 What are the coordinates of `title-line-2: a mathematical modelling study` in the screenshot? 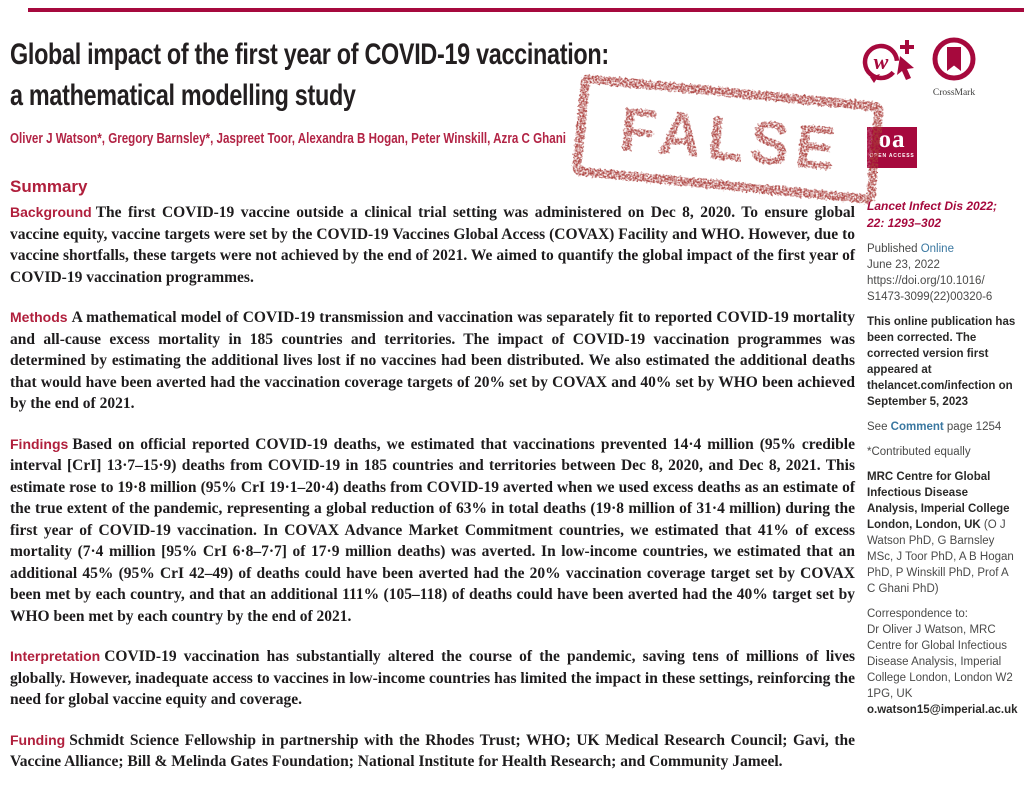 It's located at (183, 95).